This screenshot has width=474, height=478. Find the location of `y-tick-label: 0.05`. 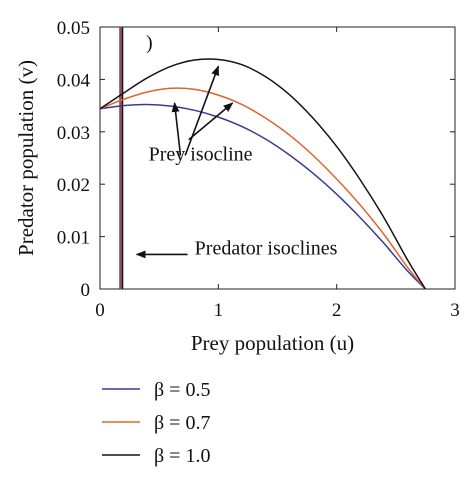

y-tick-label: 0.05 is located at coordinates (73, 28).